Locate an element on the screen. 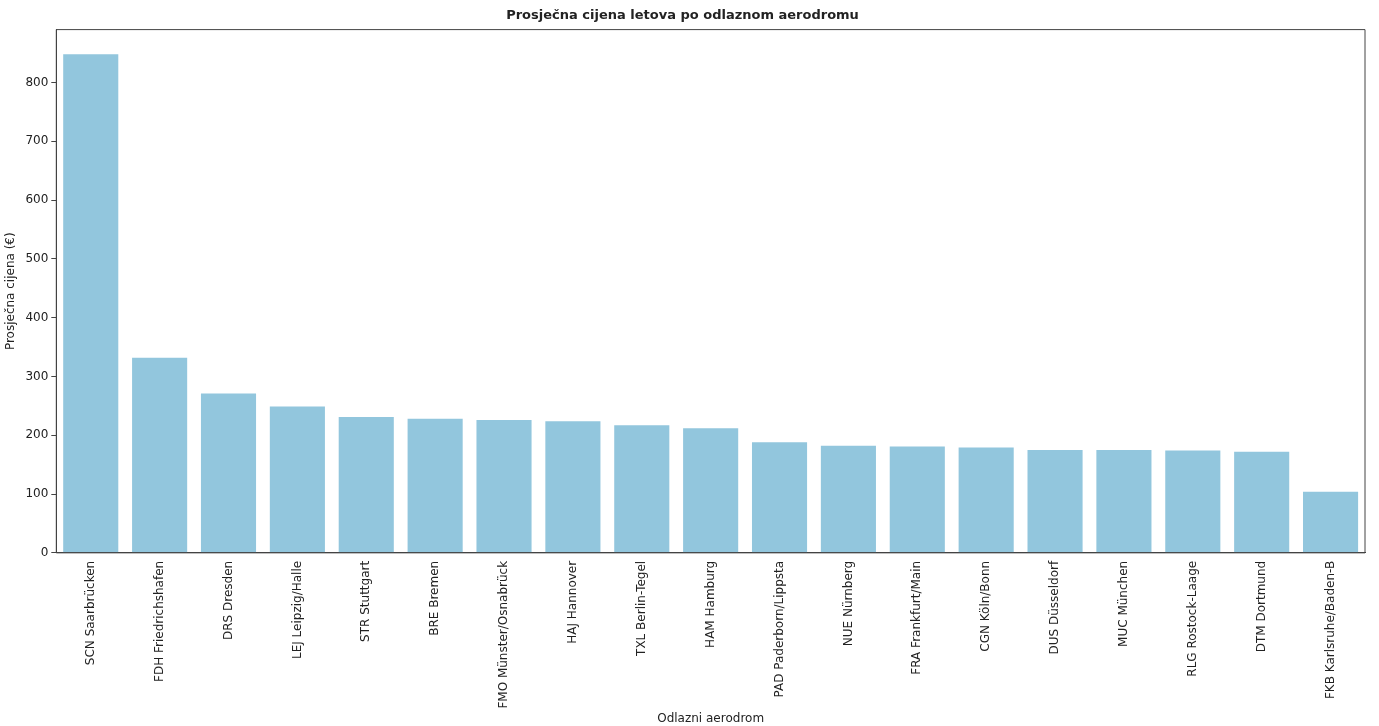 Image resolution: width=1379 pixels, height=726 pixels. y-tick-label: 600 is located at coordinates (37, 199).